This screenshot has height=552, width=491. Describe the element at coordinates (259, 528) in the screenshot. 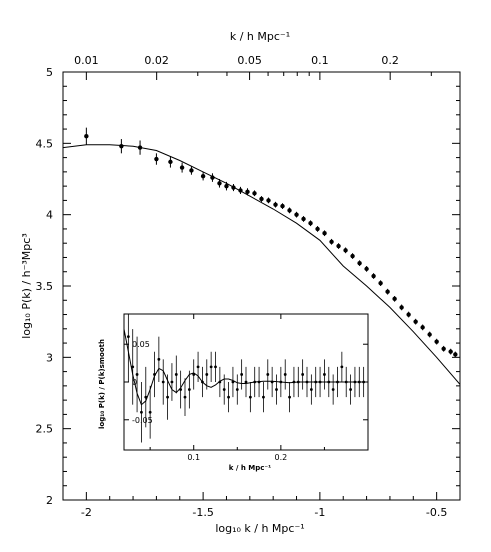

I see `x-axis-label-bottom: log₁₀ k / h Mpc⁻¹` at that location.